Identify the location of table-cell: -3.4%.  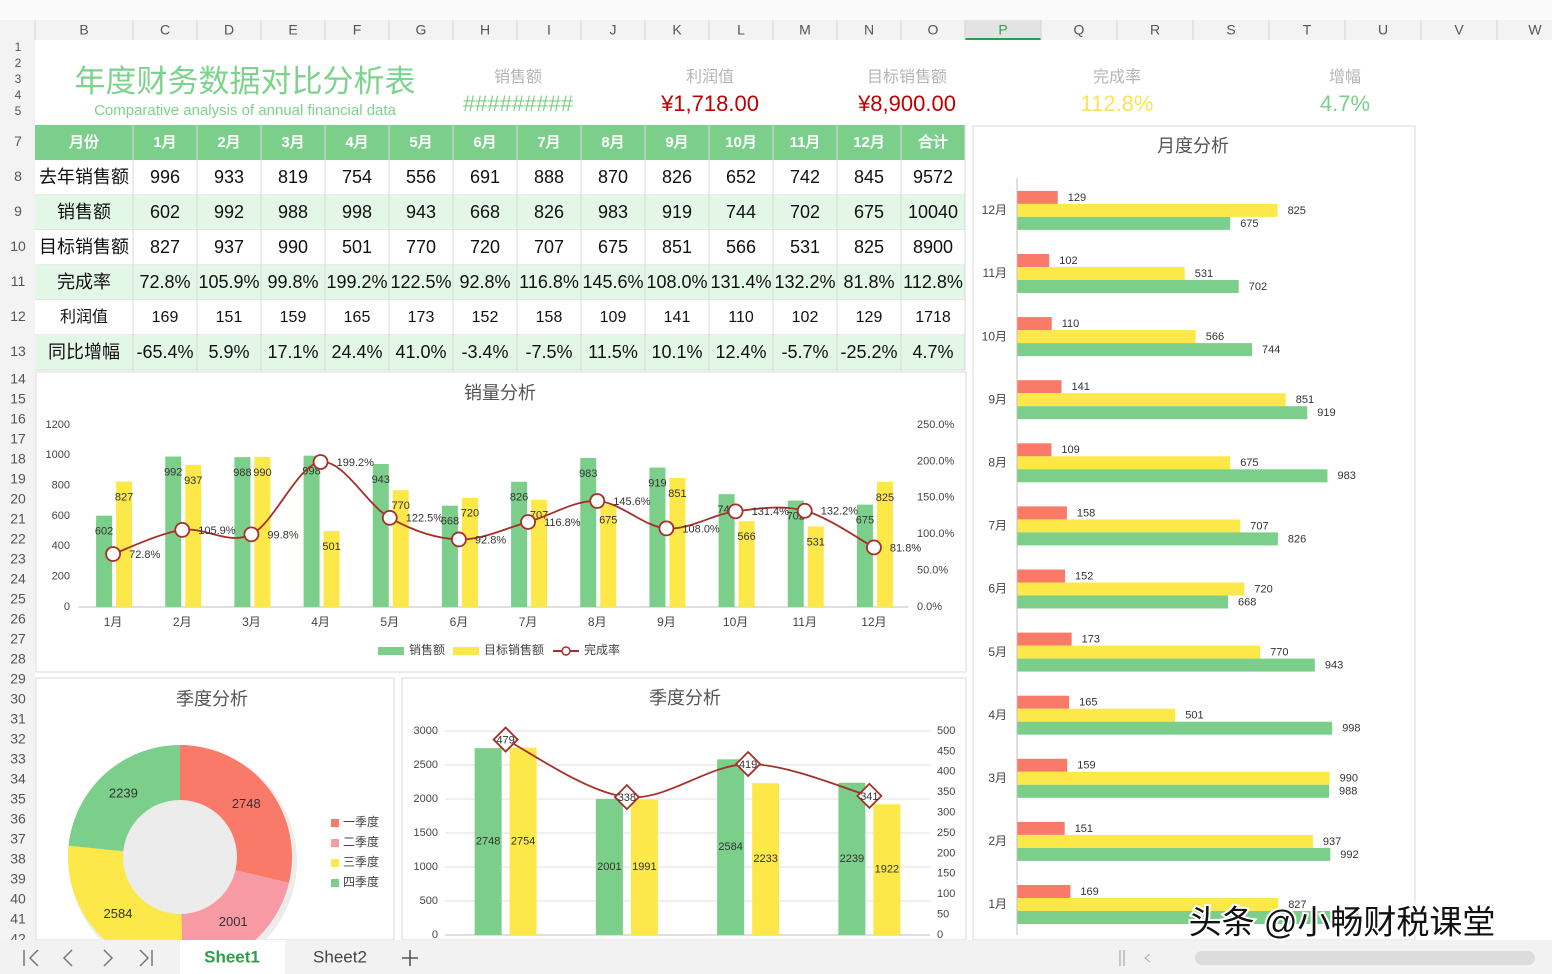
(484, 352).